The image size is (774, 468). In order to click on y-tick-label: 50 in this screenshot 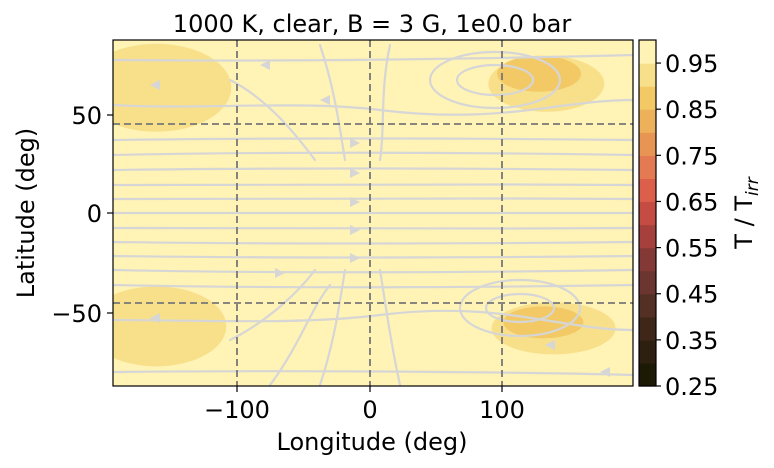, I will do `click(86, 116)`.